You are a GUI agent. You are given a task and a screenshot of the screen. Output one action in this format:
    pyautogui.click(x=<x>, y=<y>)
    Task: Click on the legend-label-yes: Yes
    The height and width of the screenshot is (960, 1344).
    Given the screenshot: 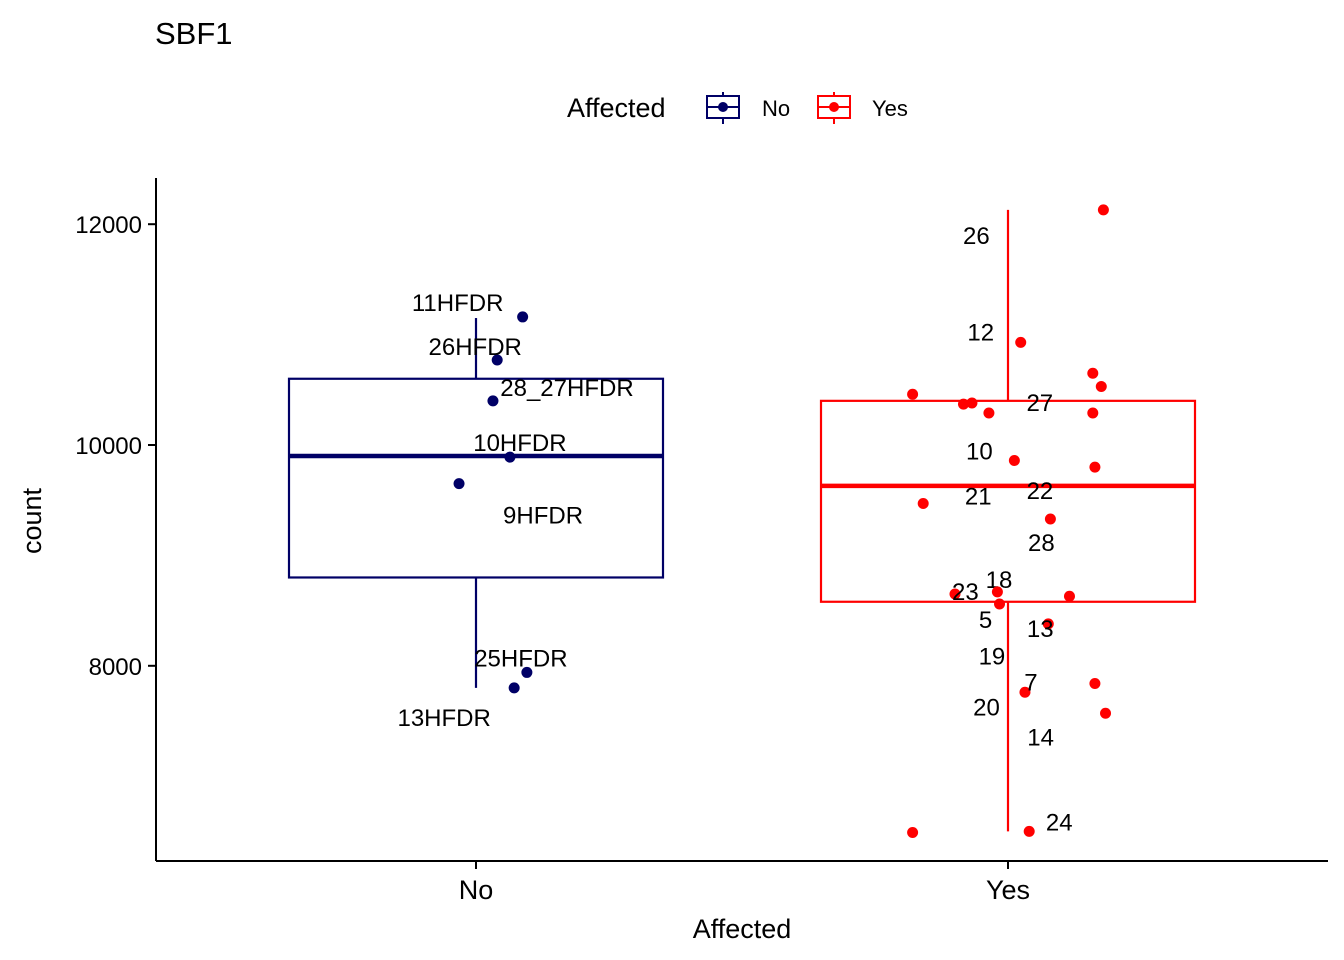 What is the action you would take?
    pyautogui.click(x=890, y=108)
    